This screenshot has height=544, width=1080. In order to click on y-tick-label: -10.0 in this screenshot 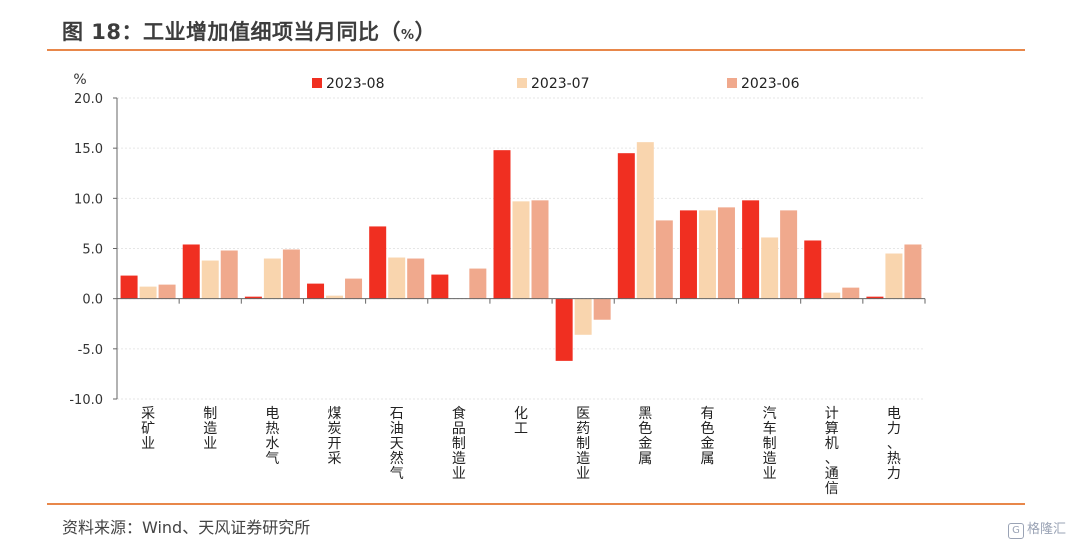, I will do `click(86, 400)`.